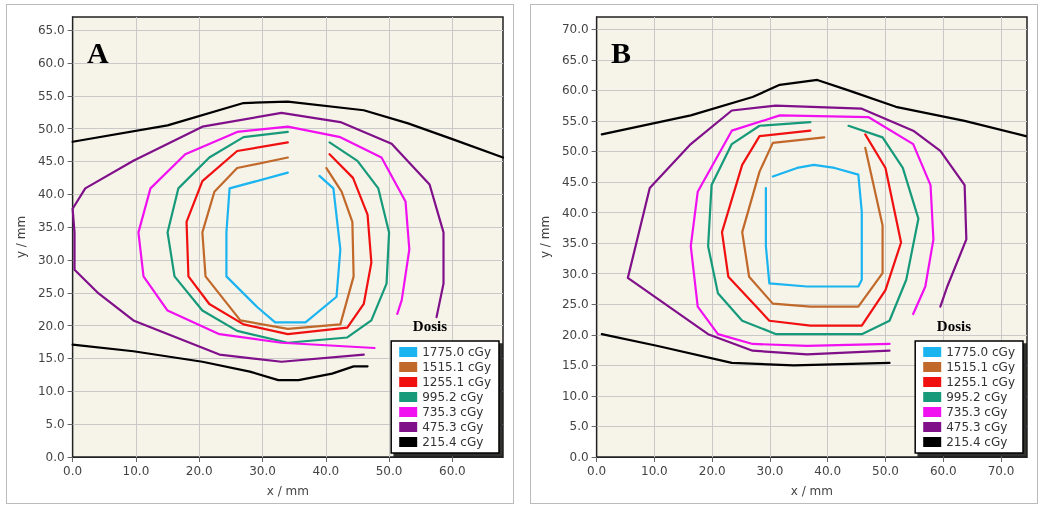 The height and width of the screenshot is (510, 1054). Describe the element at coordinates (621, 52) in the screenshot. I see `annotation: B` at that location.